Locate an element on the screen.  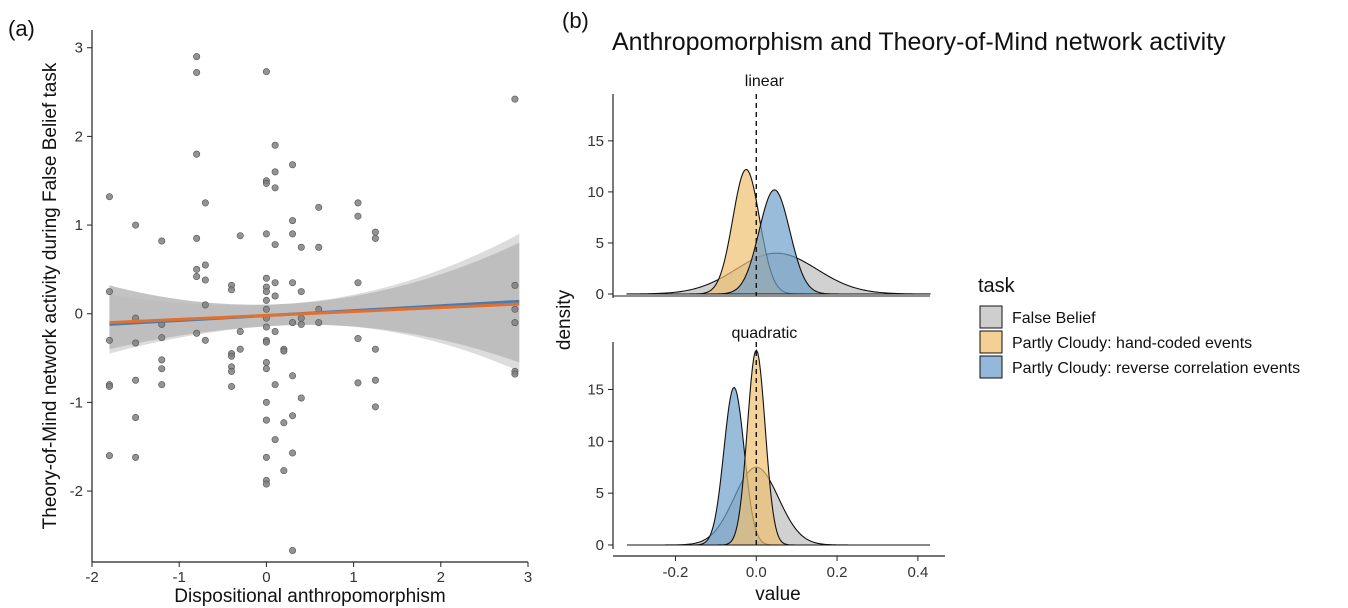
facet-quadratic: quadratic 0 5 10 15 is located at coordinates (758, 439).